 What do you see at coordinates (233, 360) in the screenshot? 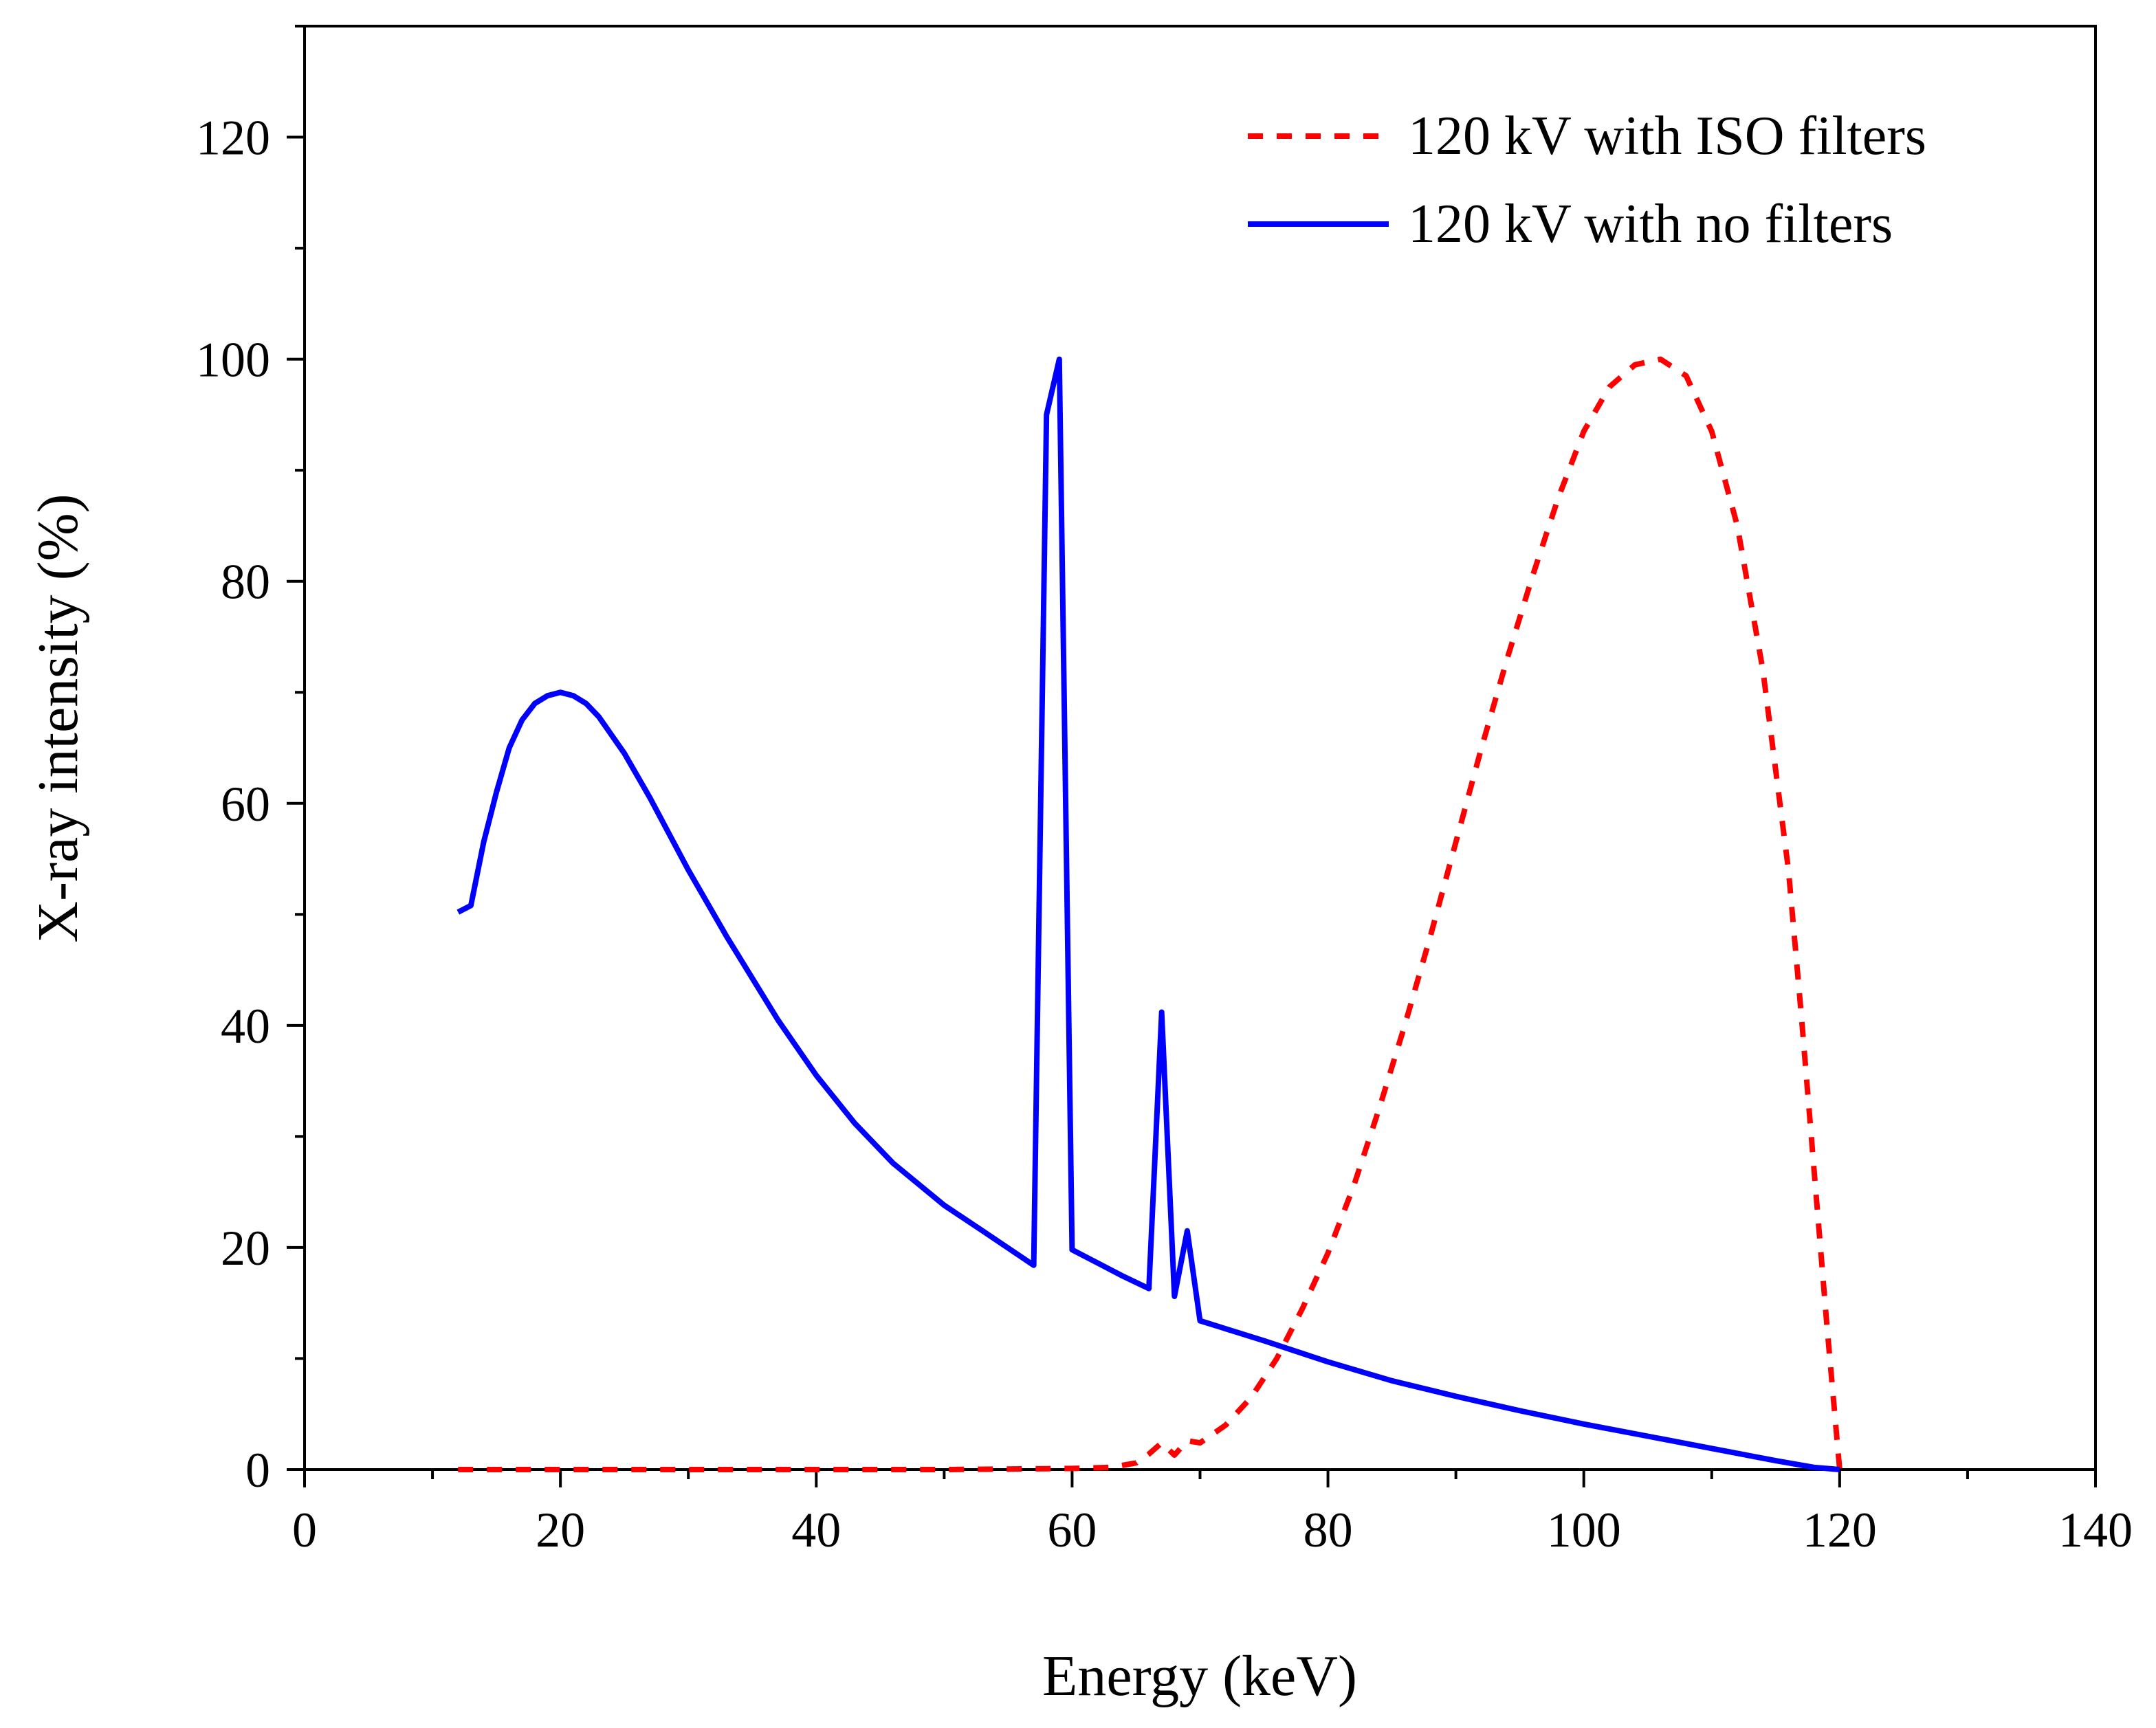
I see `y-tick-label: 100` at bounding box center [233, 360].